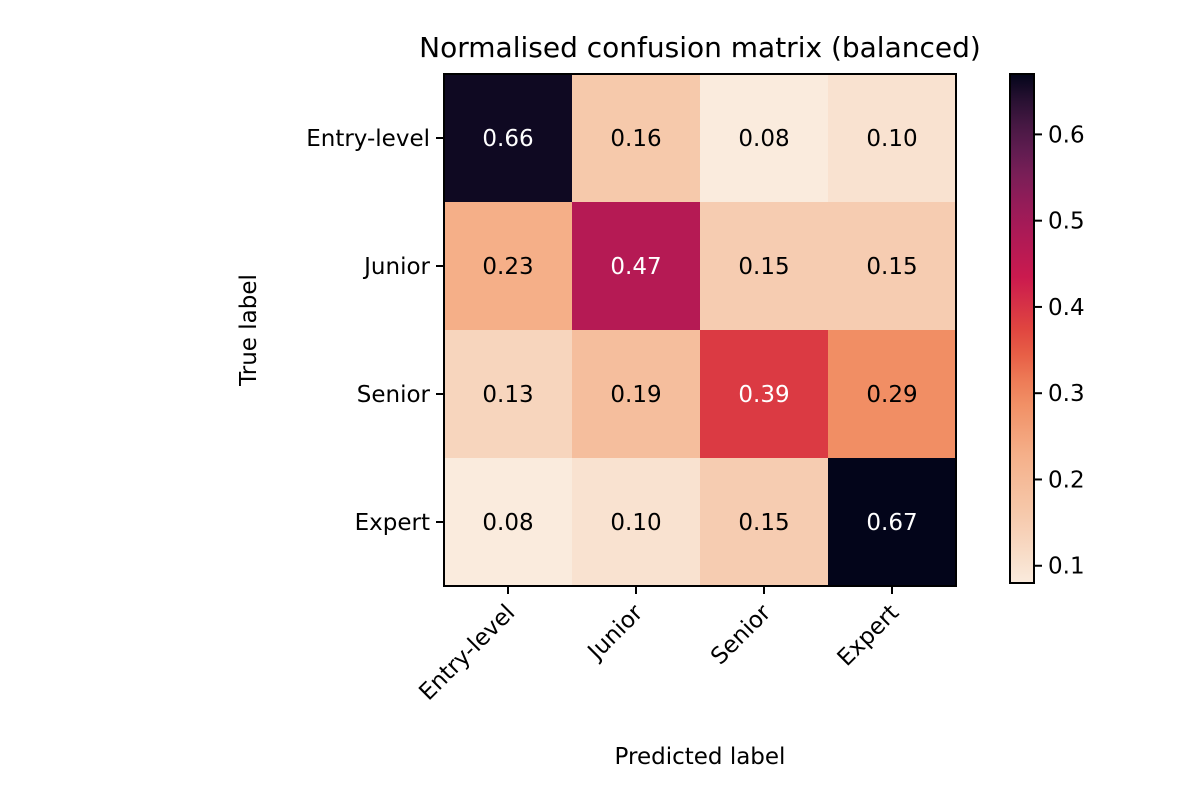  What do you see at coordinates (467, 653) in the screenshot?
I see `x-tick-label: Entry-level` at bounding box center [467, 653].